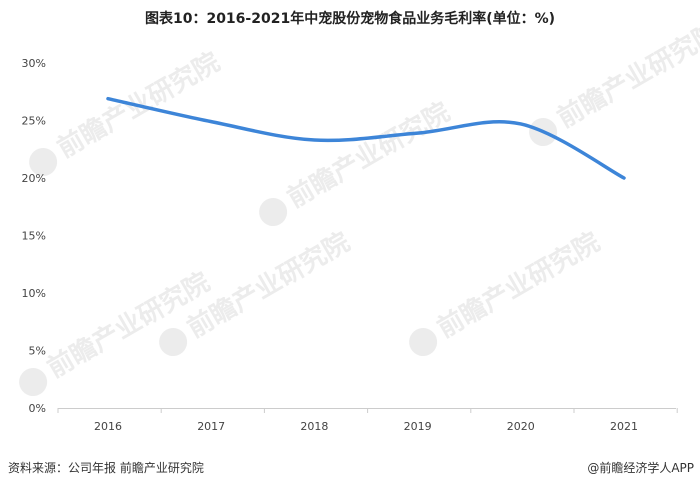 The width and height of the screenshot is (700, 488). What do you see at coordinates (106, 468) in the screenshot?
I see `source-note: 资料来源：公司年报 前瞻产业研究院` at bounding box center [106, 468].